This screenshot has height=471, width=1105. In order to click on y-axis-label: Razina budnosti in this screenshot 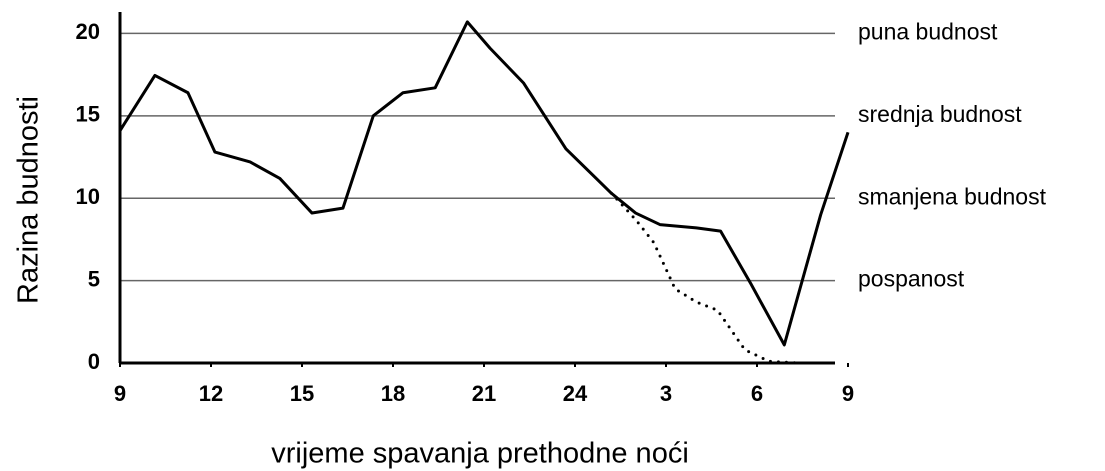, I will do `click(29, 200)`.